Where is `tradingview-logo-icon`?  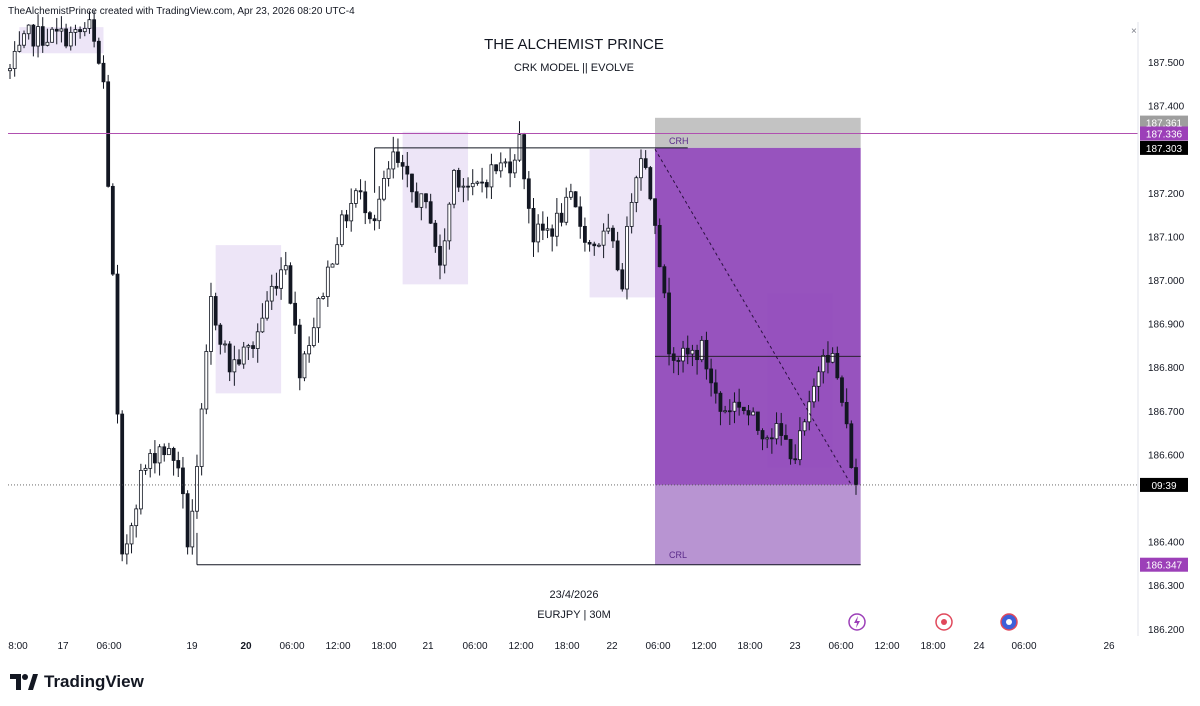 tradingview-logo-icon is located at coordinates (24, 682).